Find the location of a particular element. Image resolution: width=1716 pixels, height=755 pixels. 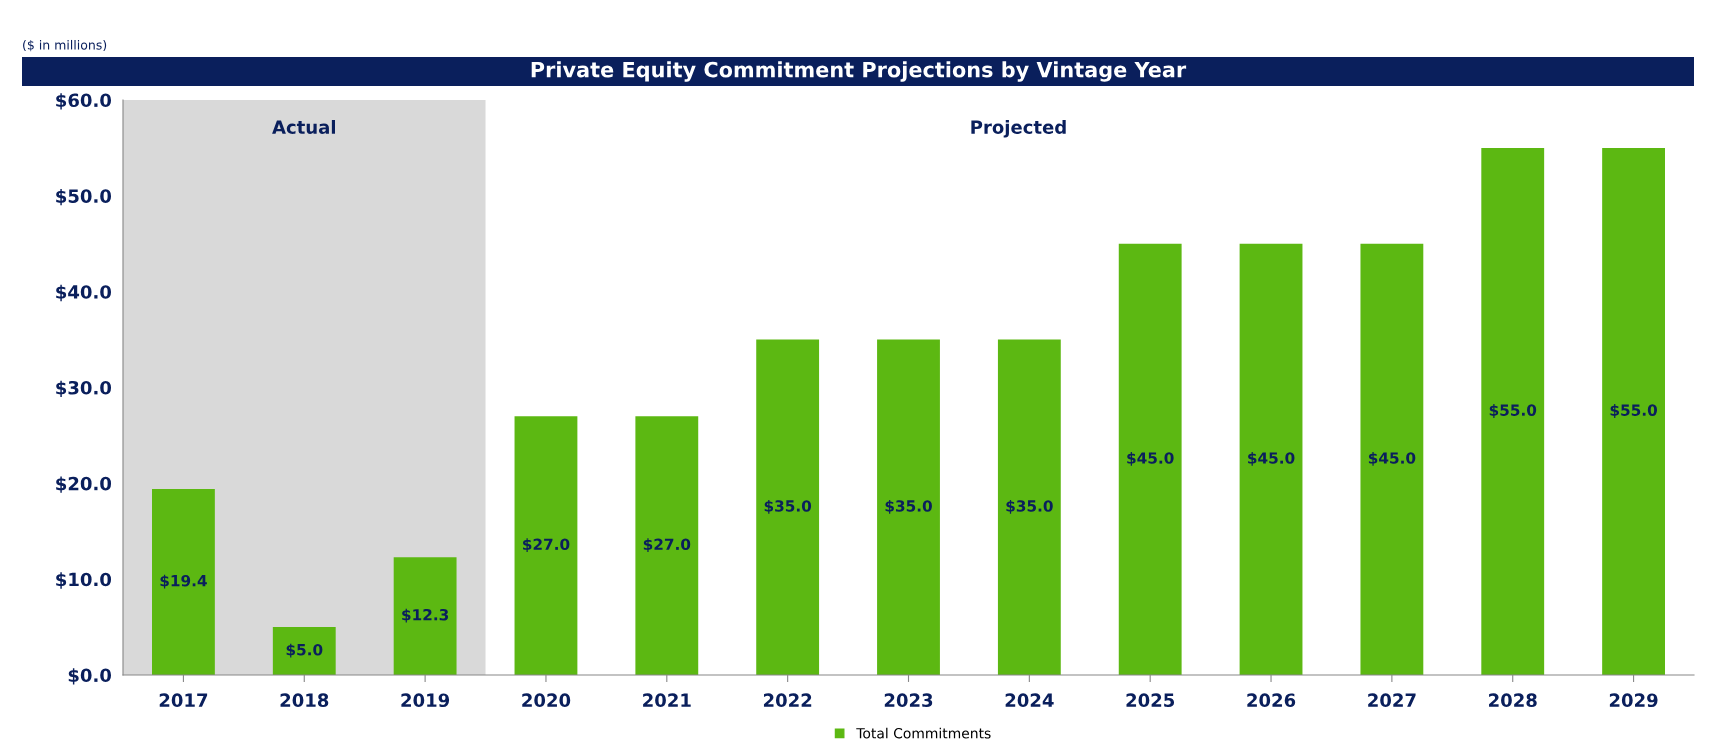

band-label: Actual is located at coordinates (304, 127).